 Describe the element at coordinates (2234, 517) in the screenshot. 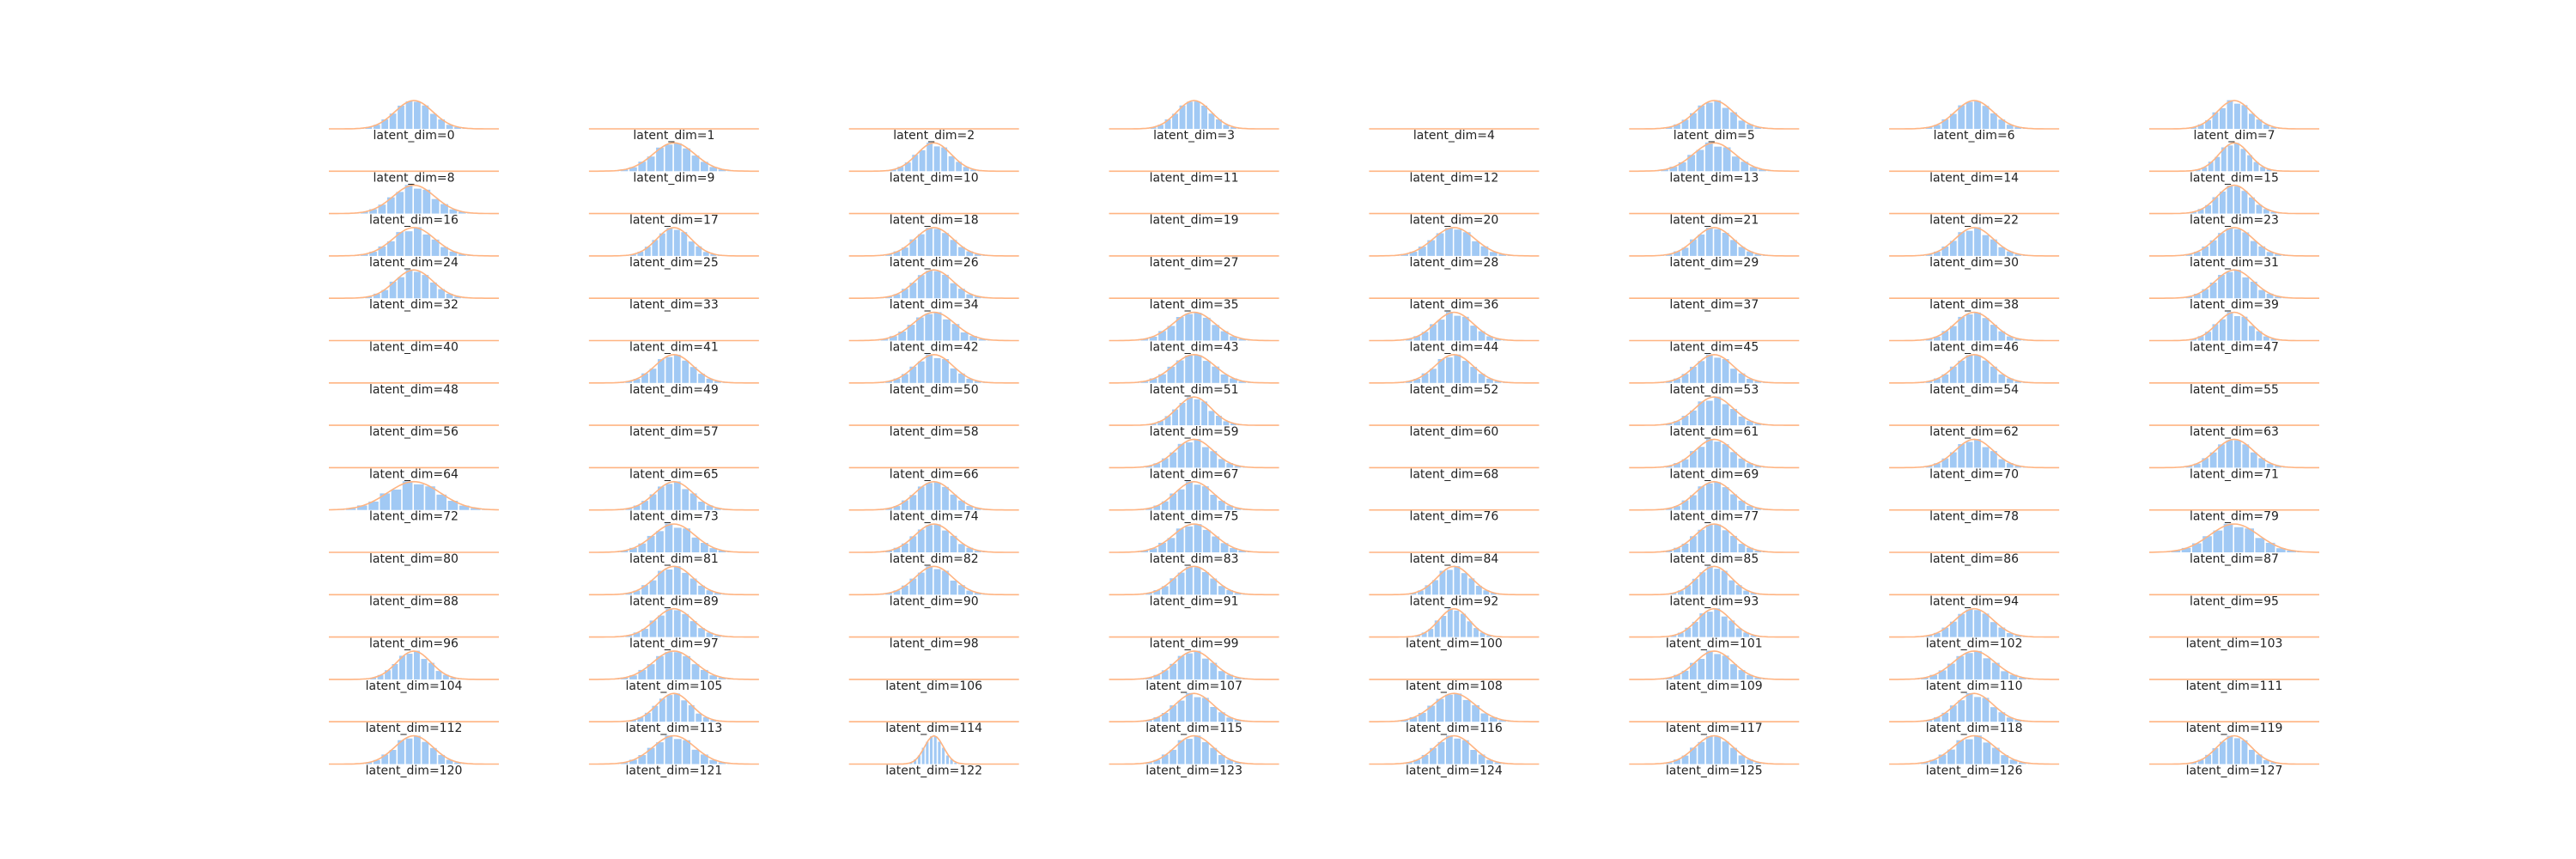

I see `panel-label: latent_dim=79` at that location.